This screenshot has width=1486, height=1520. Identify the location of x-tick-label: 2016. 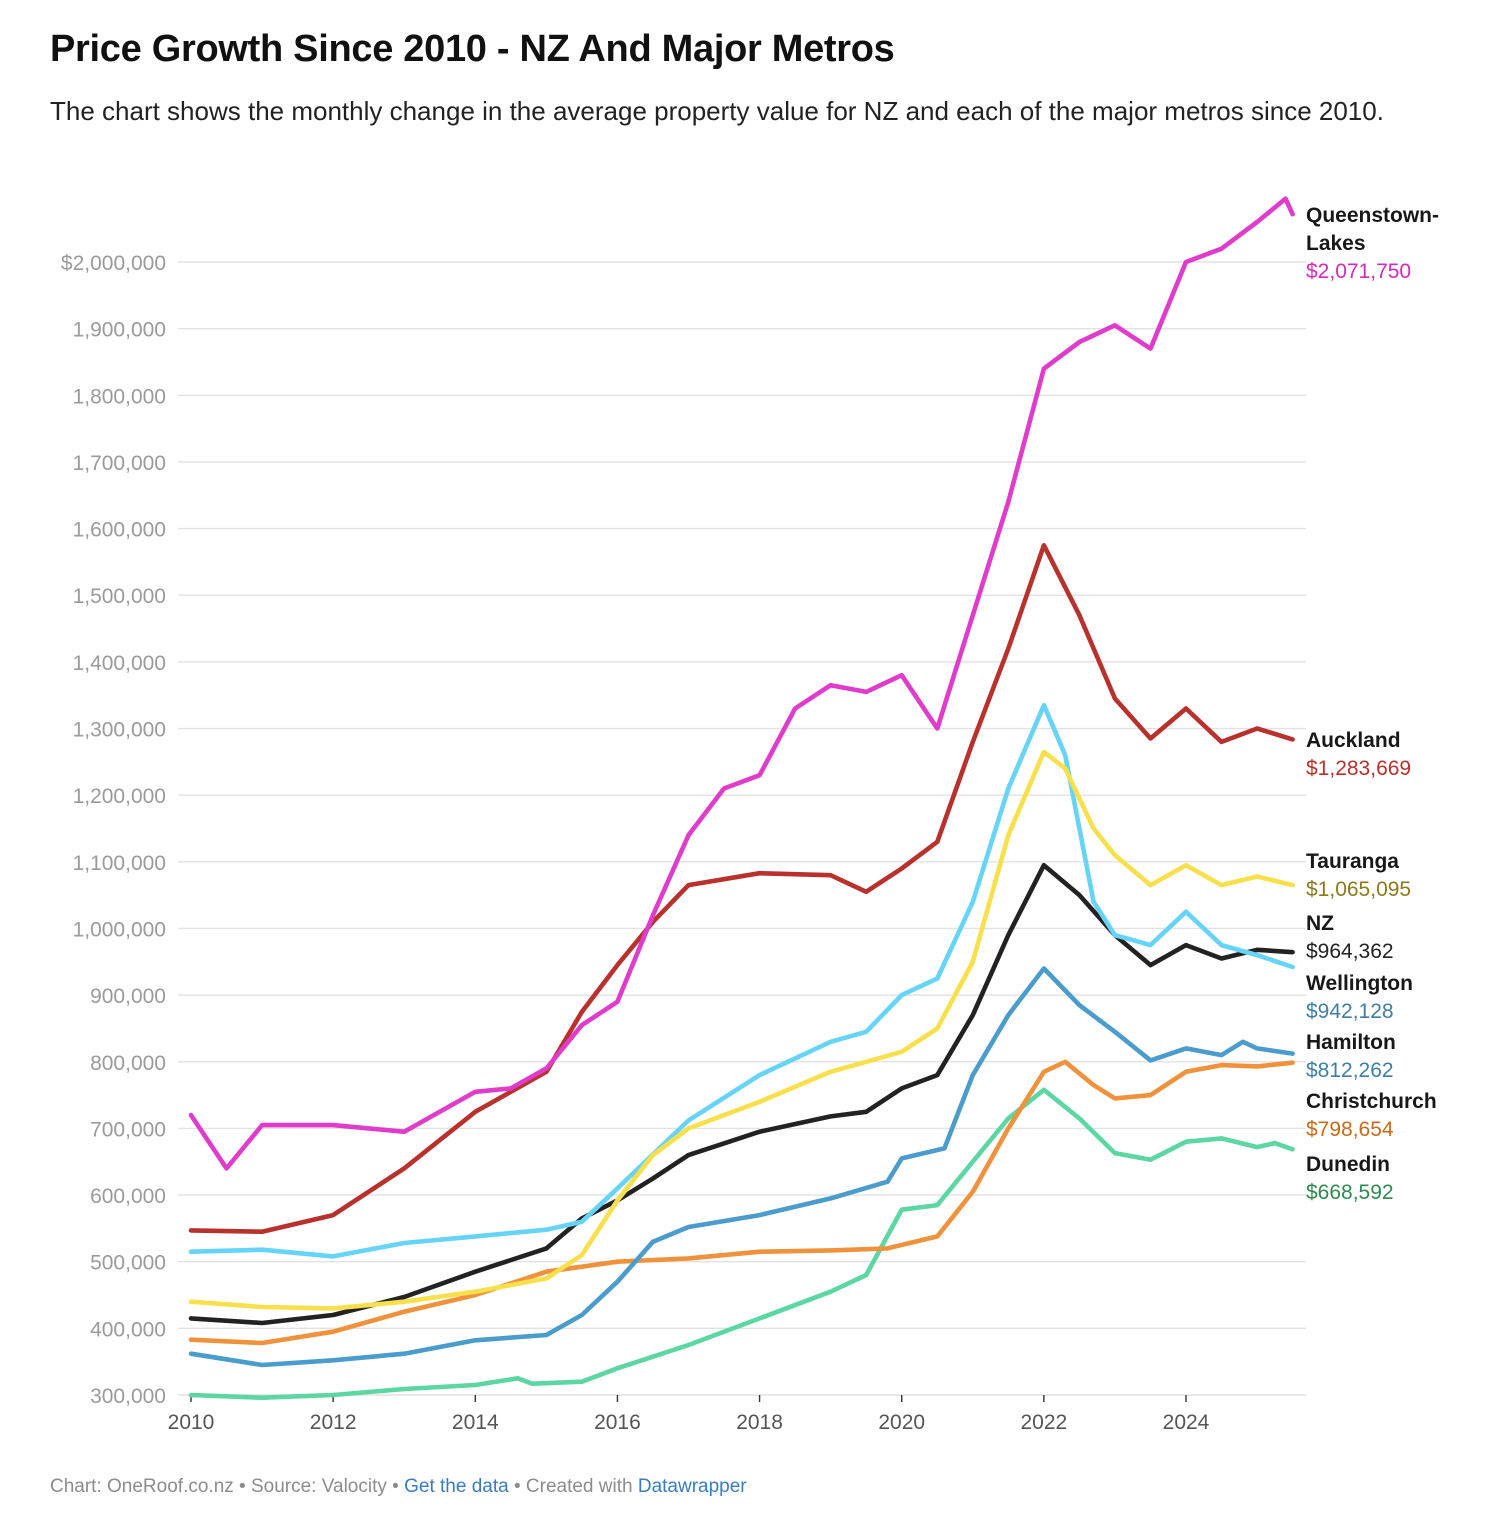
(617, 1422).